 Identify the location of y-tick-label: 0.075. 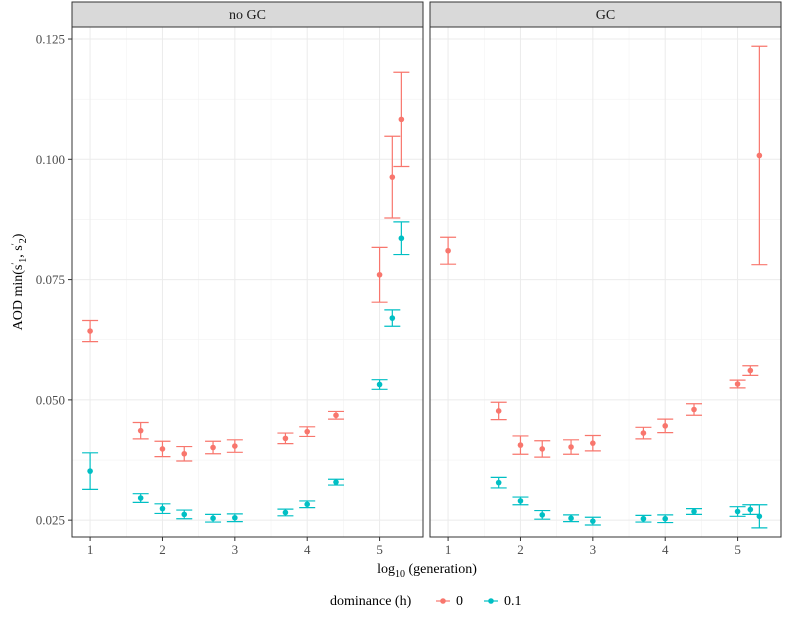
(50, 279).